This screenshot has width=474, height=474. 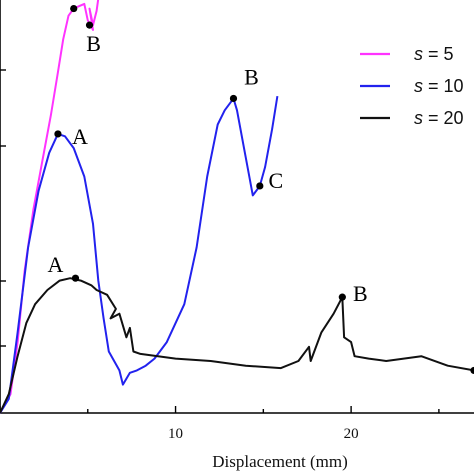 I want to click on legend-value-3: = 20, so click(x=443, y=118).